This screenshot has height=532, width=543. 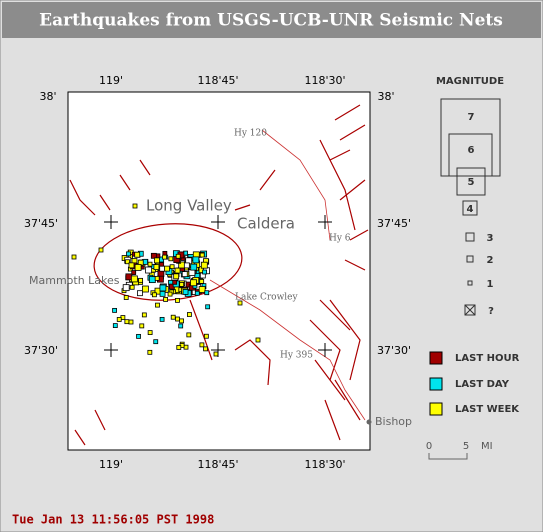 I want to click on place-label: Caldera, so click(x=266, y=224).